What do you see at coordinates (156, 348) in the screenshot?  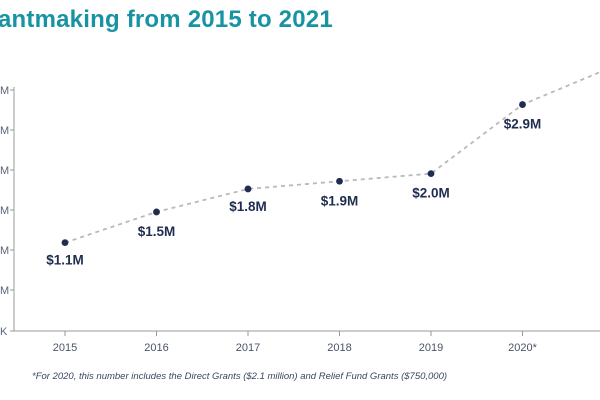 I see `x-tick-label: 2016` at bounding box center [156, 348].